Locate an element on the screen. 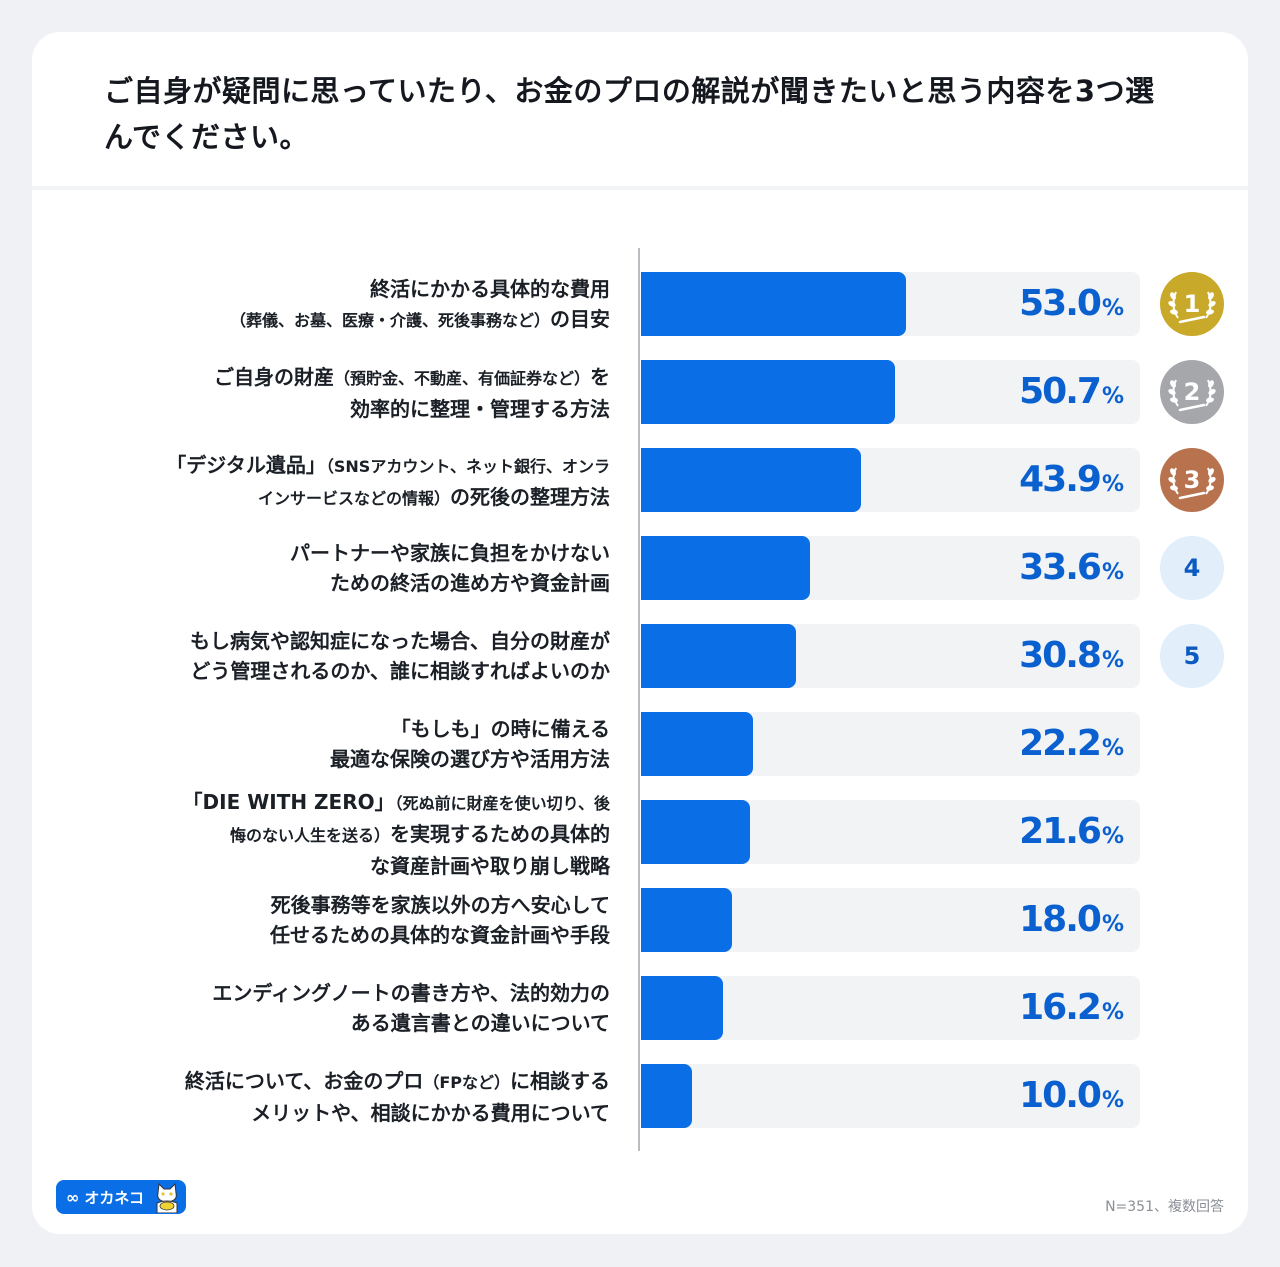 The width and height of the screenshot is (1280, 1267). value-number: 43.9 is located at coordinates (1060, 479).